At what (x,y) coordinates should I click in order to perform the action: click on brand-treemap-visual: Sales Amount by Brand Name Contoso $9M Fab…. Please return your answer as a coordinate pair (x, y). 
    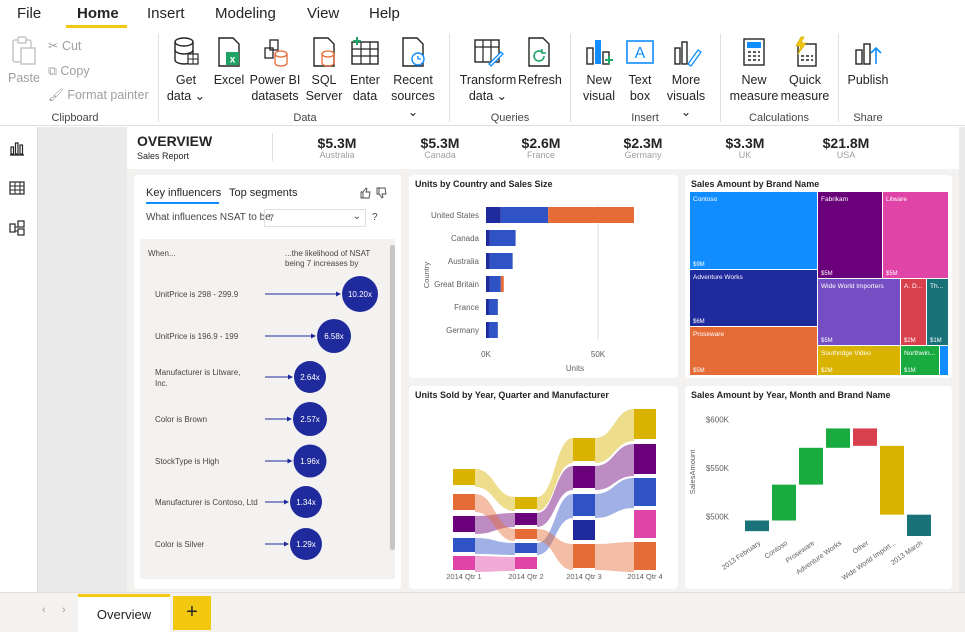
    Looking at the image, I should click on (818, 276).